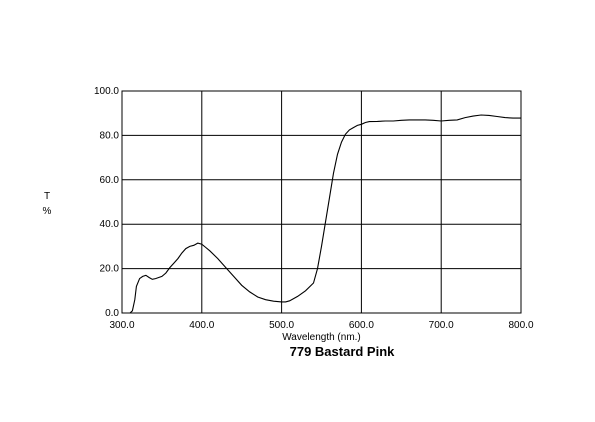 The image size is (595, 422). I want to click on y-tick-label: 60.0, so click(110, 180).